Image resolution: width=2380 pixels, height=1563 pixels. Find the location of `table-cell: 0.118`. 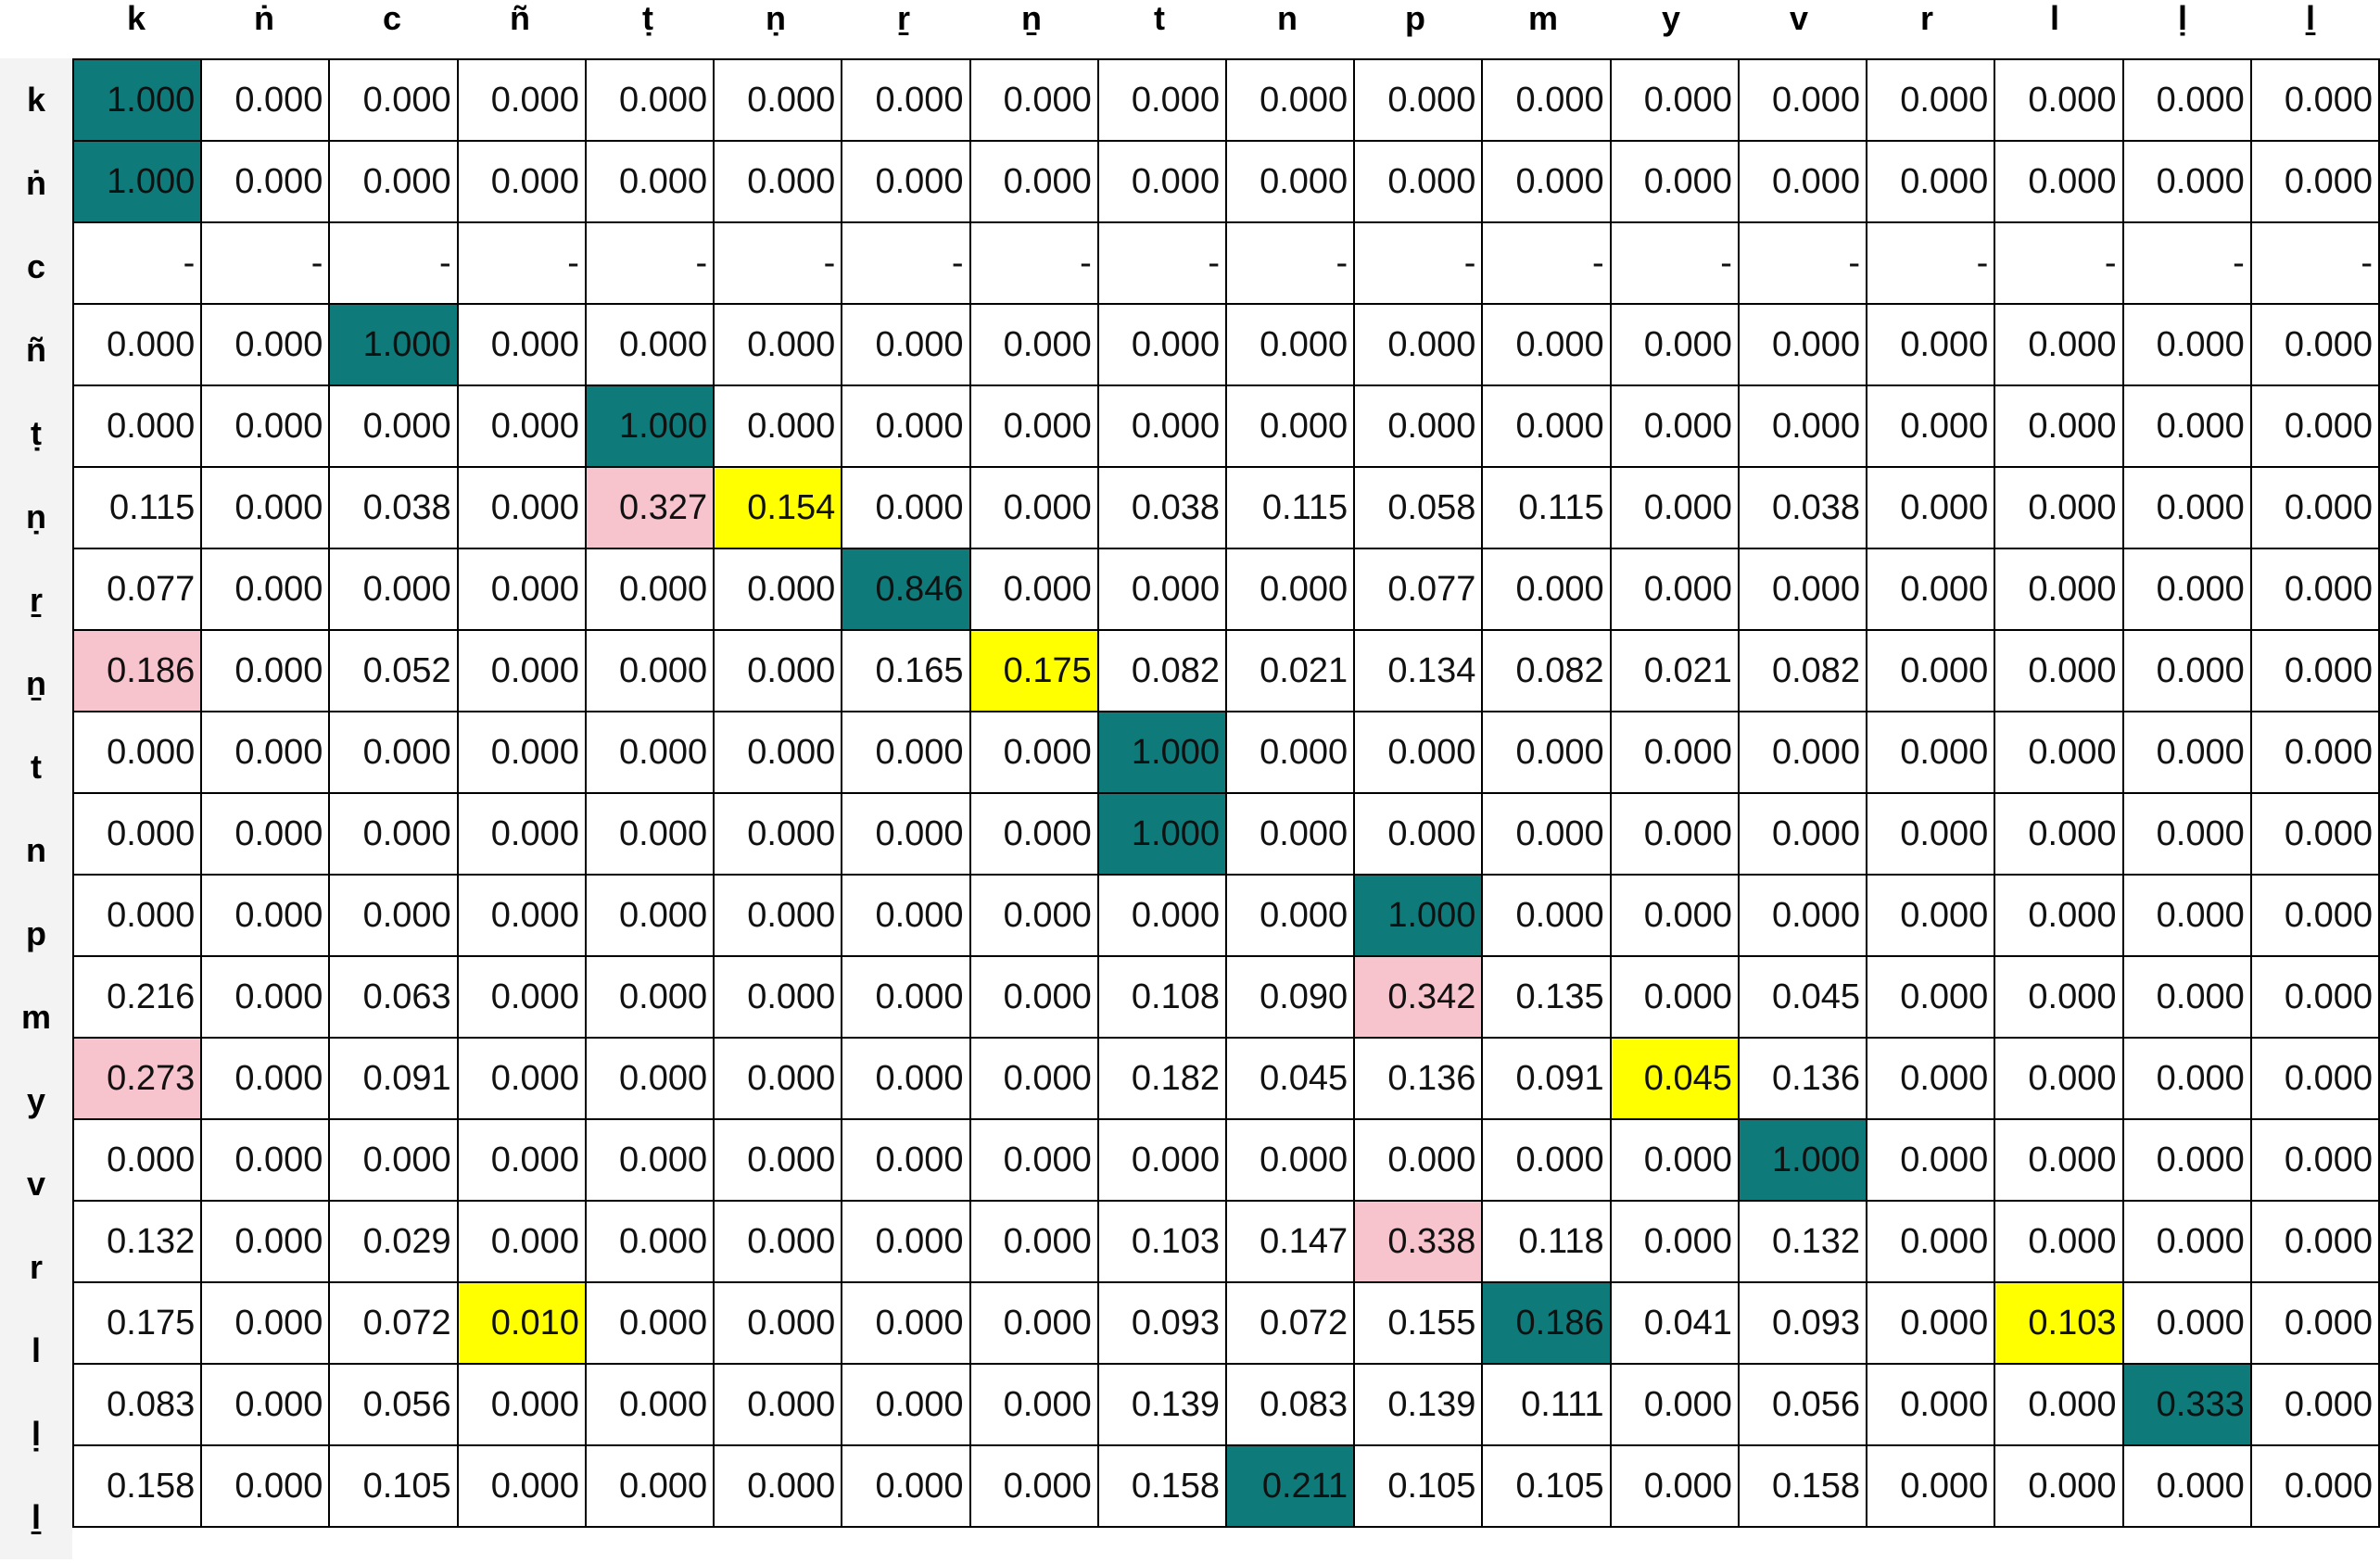

table-cell: 0.118 is located at coordinates (1546, 1241).